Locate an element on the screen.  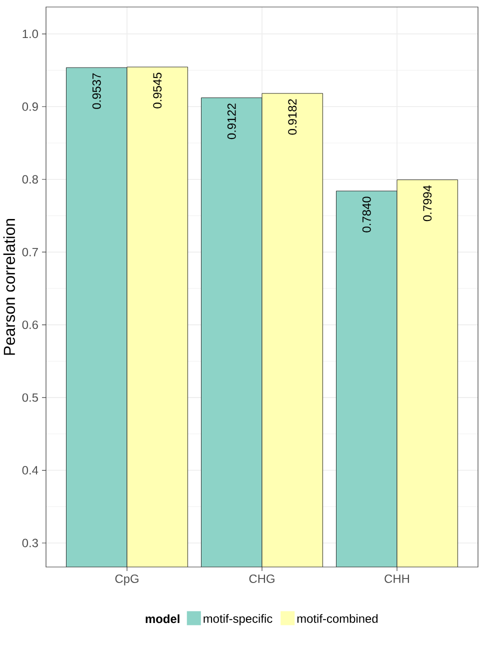
x-tick-label: CpG is located at coordinates (126, 580).